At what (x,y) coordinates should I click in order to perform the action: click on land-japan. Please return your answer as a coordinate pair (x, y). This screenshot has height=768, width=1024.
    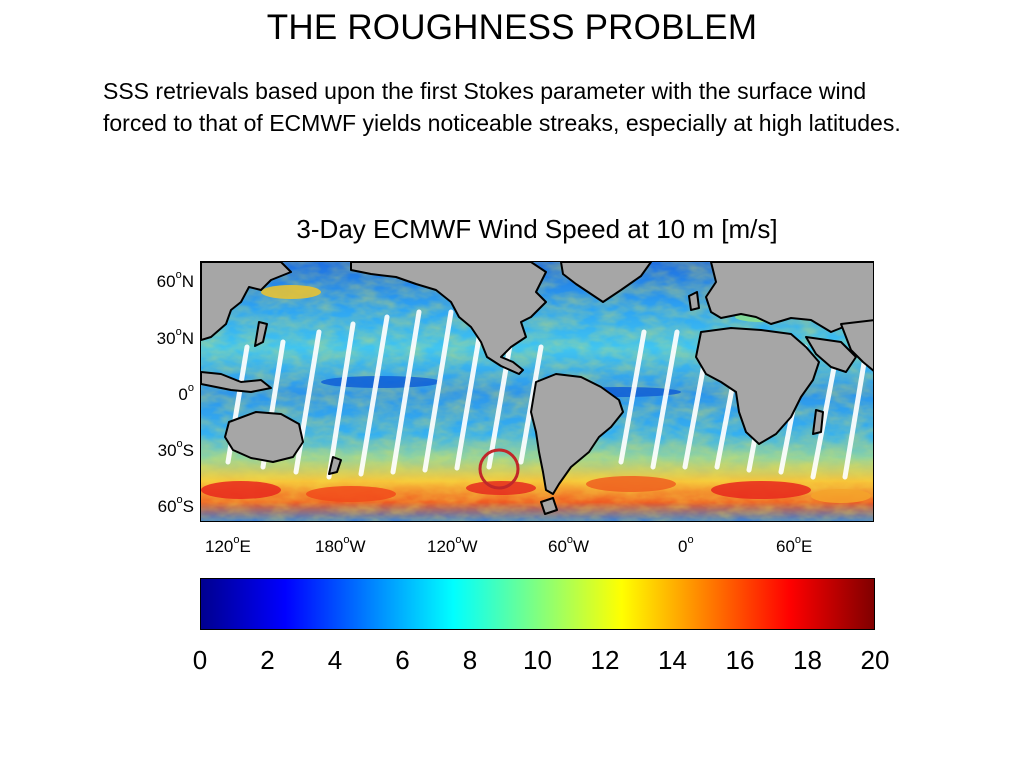
    Looking at the image, I should click on (261, 334).